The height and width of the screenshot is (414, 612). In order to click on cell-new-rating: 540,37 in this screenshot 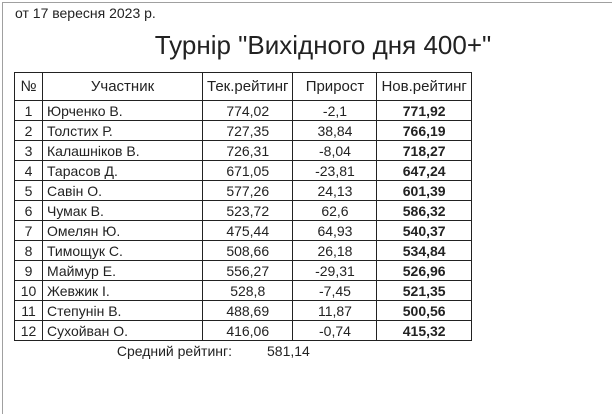, I will do `click(424, 230)`.